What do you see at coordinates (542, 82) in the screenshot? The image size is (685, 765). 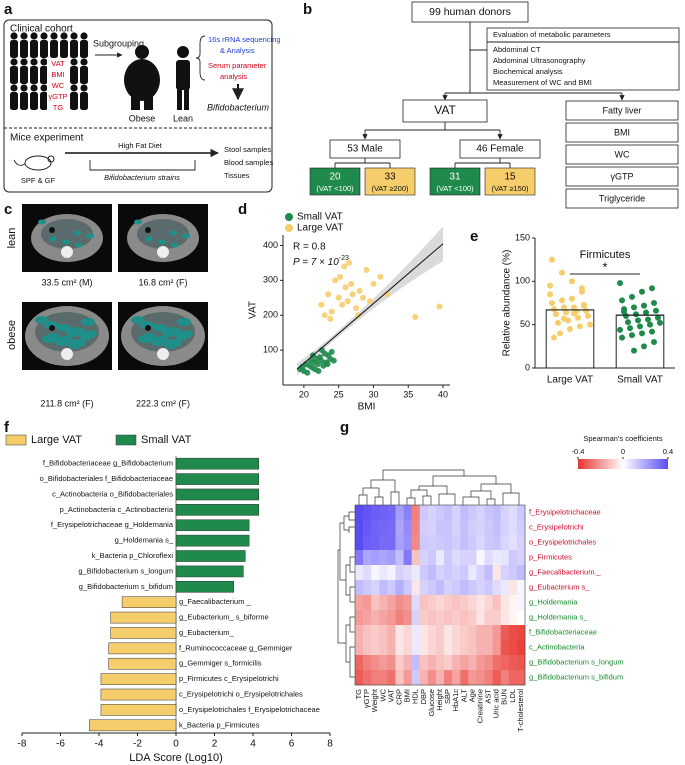 I see `box-item: Measurement of WC and BMI` at bounding box center [542, 82].